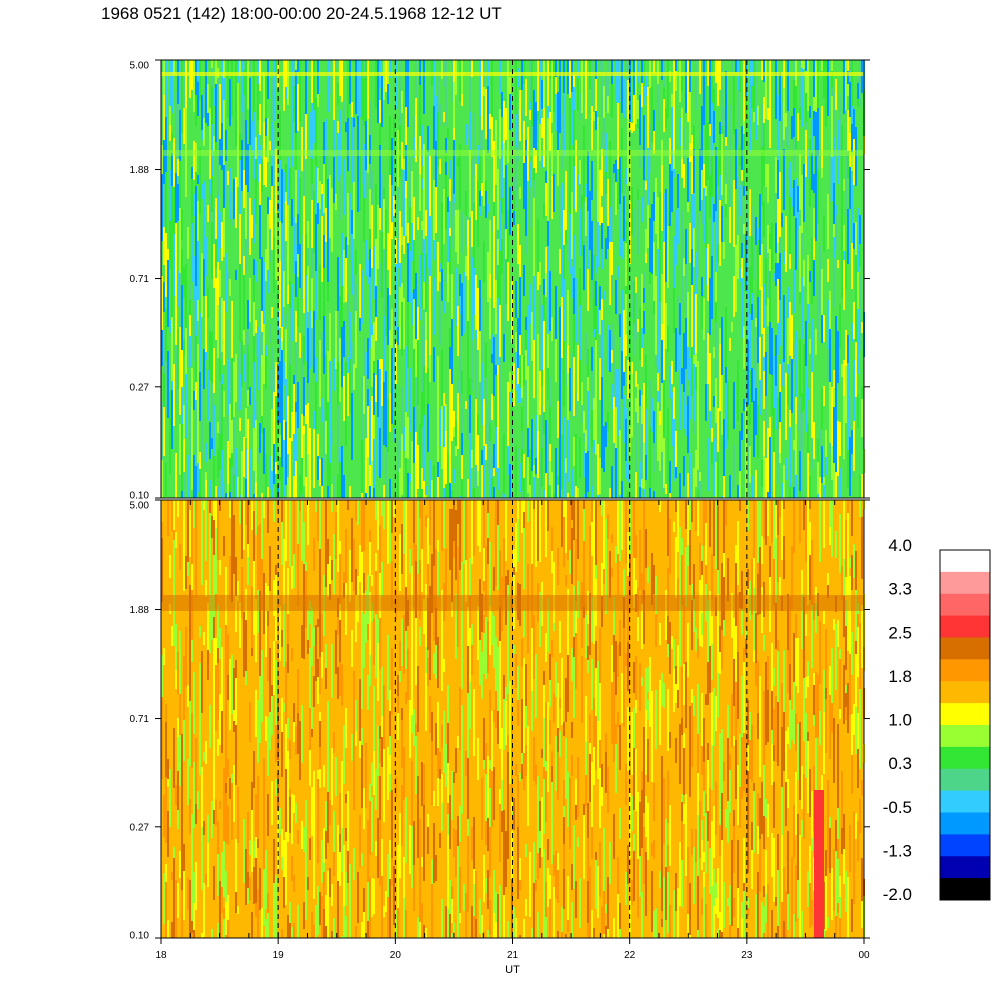 Image resolution: width=1000 pixels, height=1000 pixels. What do you see at coordinates (900, 763) in the screenshot?
I see `colorbar-label: 0.3` at bounding box center [900, 763].